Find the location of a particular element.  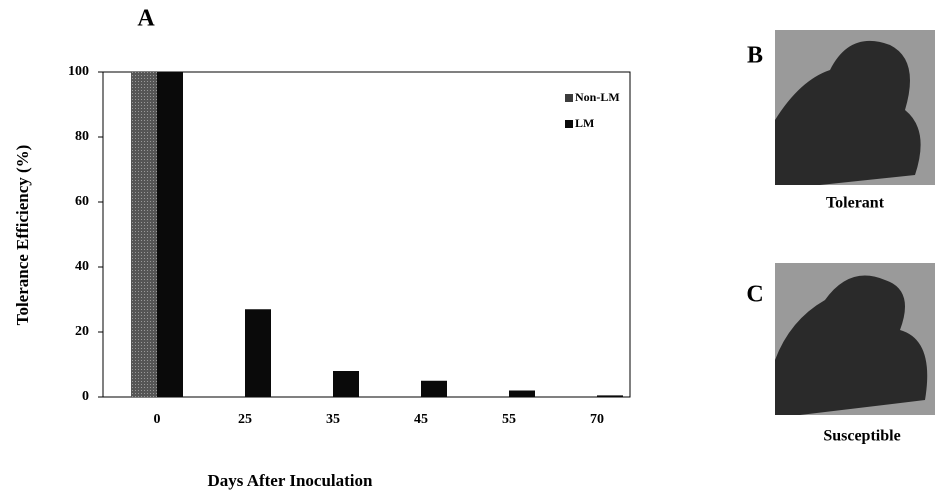

y-tick-label: 40 is located at coordinates (82, 266).